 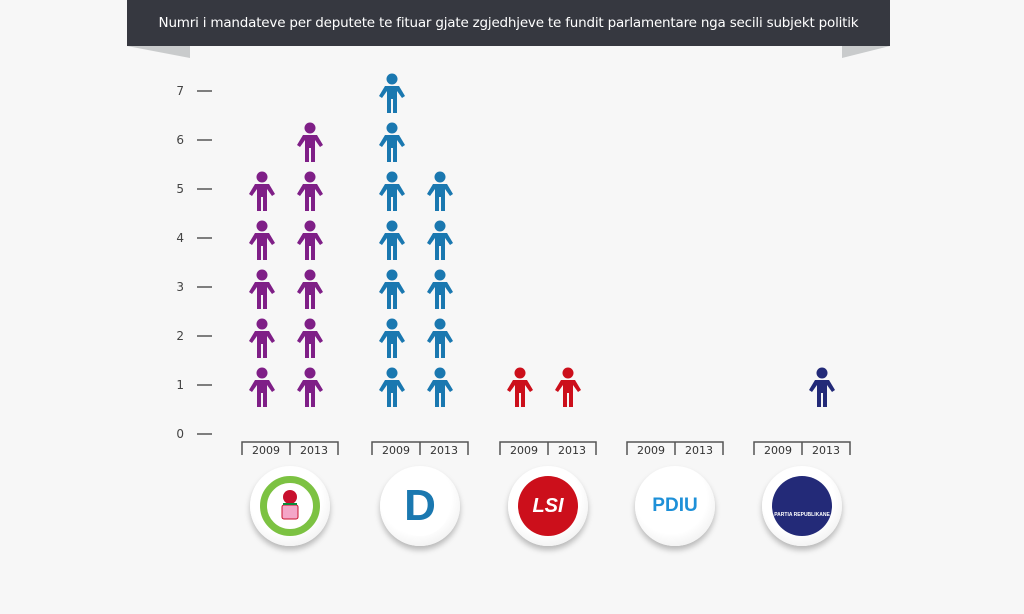 What do you see at coordinates (802, 515) in the screenshot?
I see `pr-logo-text: PARTIA REPUBLIKANE` at bounding box center [802, 515].